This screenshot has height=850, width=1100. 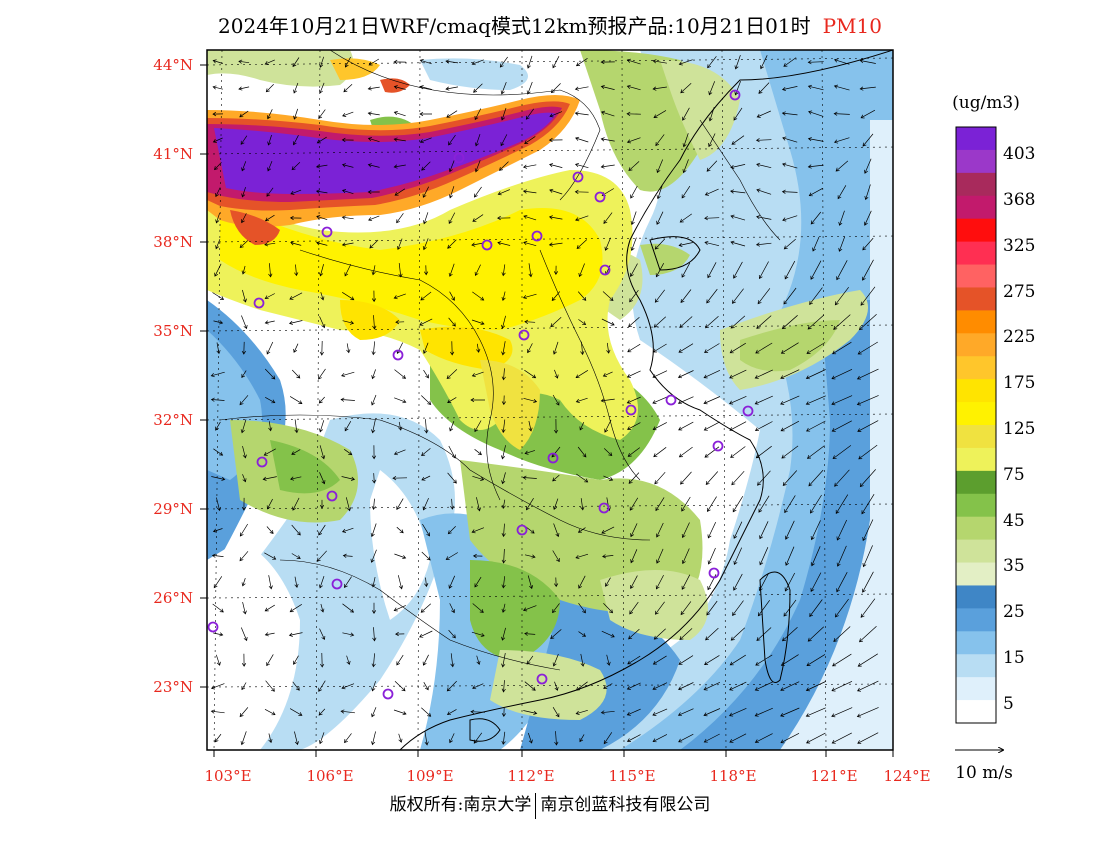 I want to click on lon-label: 121°E, so click(x=833, y=776).